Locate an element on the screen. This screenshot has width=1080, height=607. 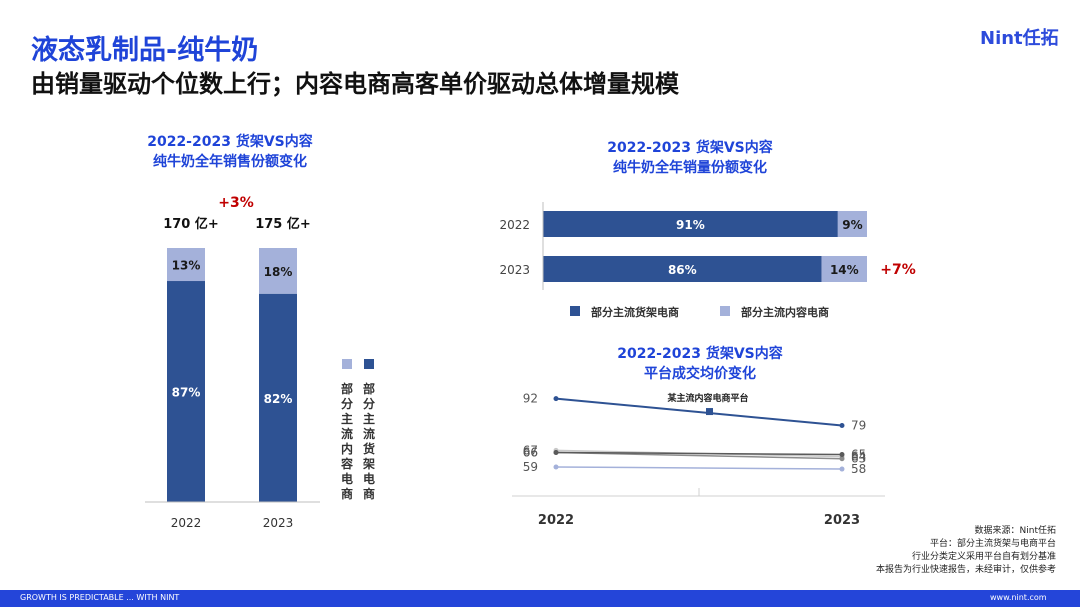
chart2-bar-2022-shelf is located at coordinates (690, 224).